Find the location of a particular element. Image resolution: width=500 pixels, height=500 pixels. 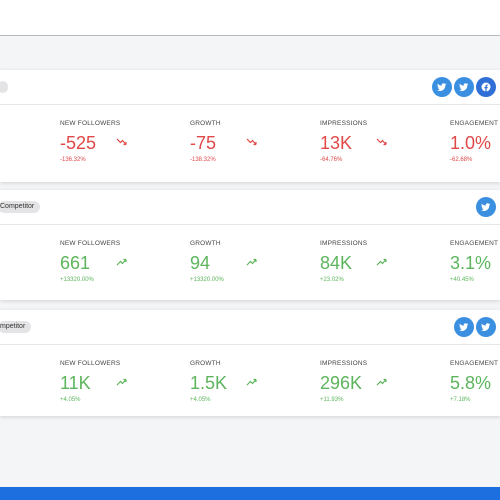

metric: ENGAGEMENT R 1.0% -62.68% is located at coordinates (475, 141).